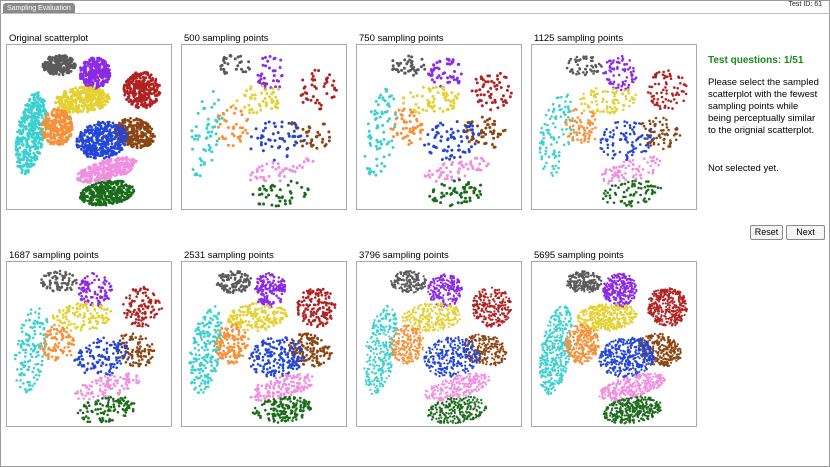 The image size is (830, 467). What do you see at coordinates (39, 8) in the screenshot?
I see `app-tab: Sampling Evaluation` at bounding box center [39, 8].